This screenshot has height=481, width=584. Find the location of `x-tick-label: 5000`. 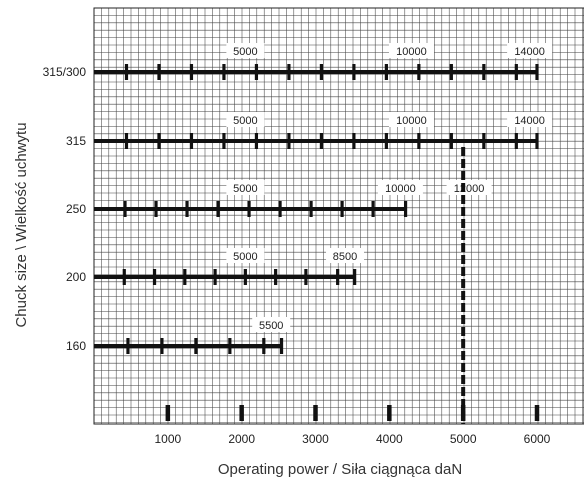

x-tick-label: 5000 is located at coordinates (463, 439).